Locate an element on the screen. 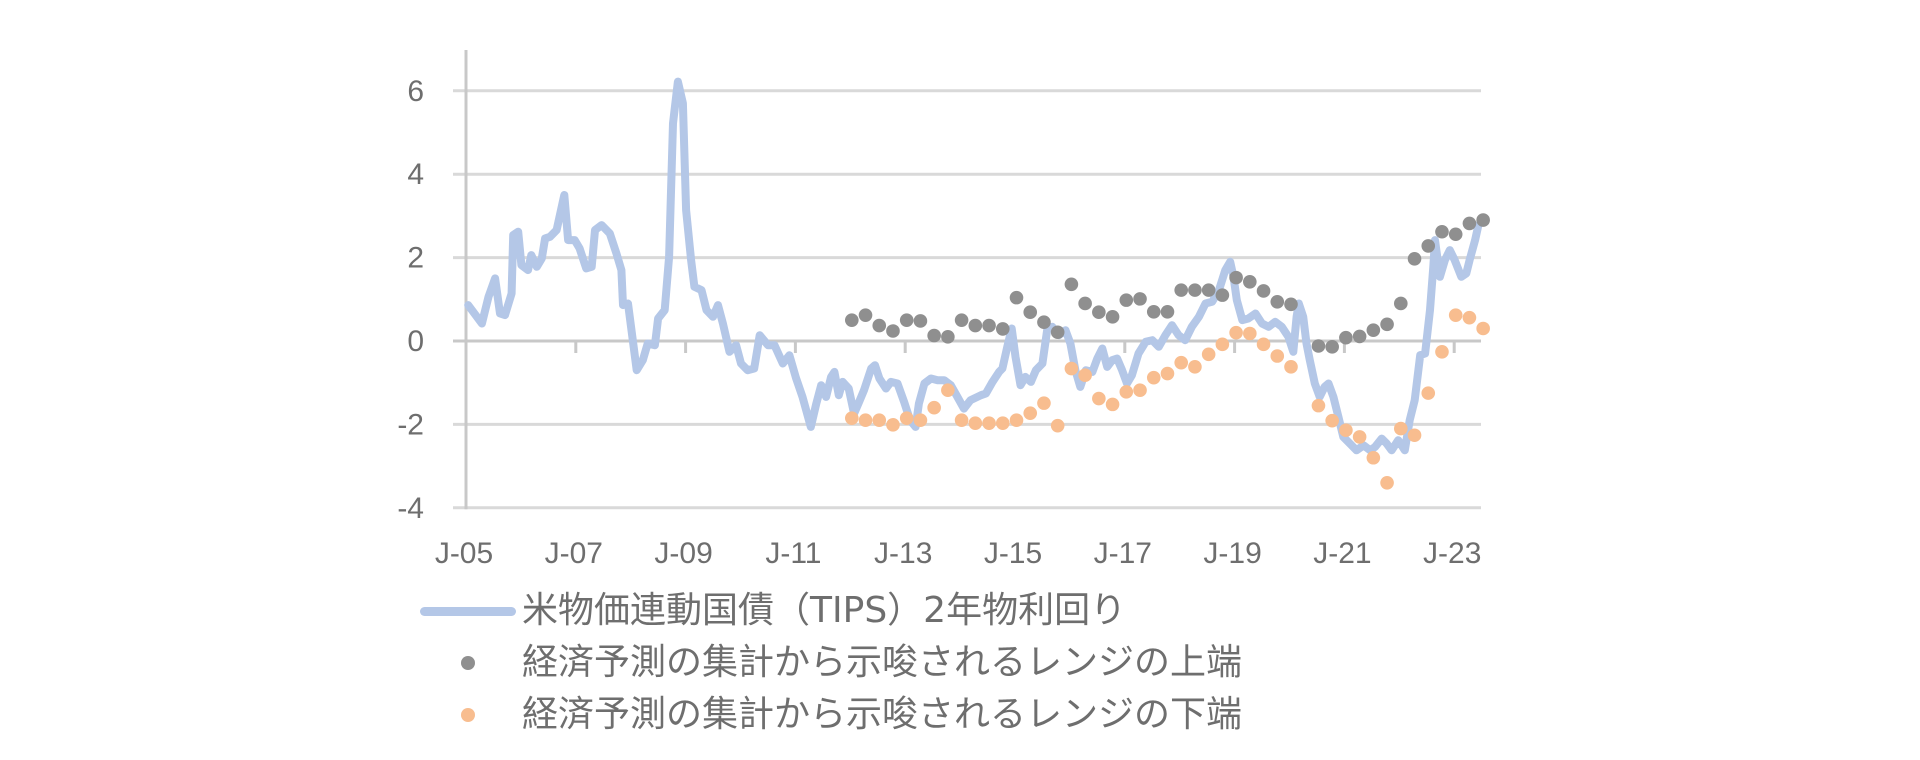  legend-item-tips: 米物価連動国債（TIPS）2年物利回り is located at coordinates (920, 611).